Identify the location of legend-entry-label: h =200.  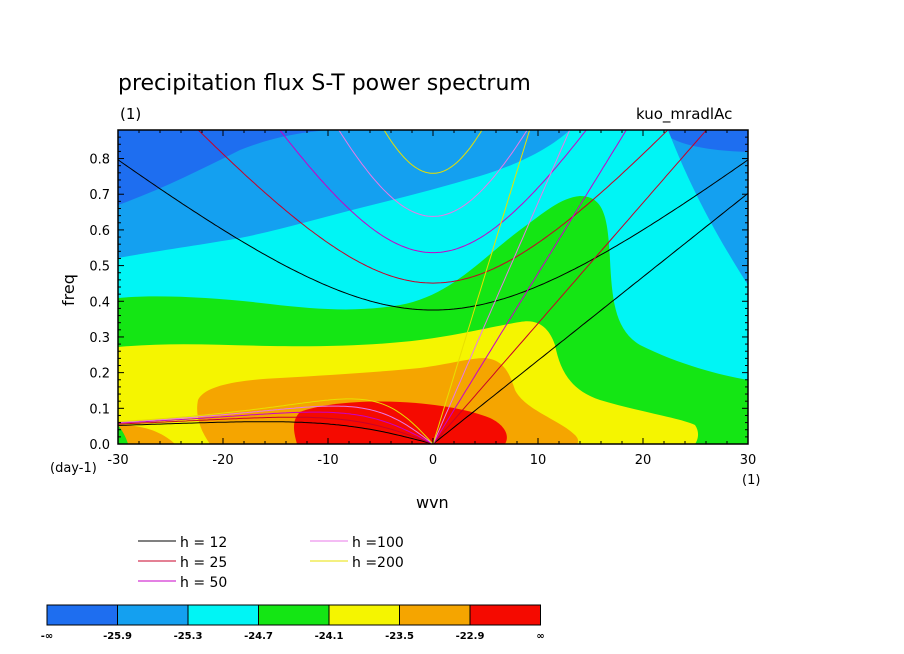
(378, 563).